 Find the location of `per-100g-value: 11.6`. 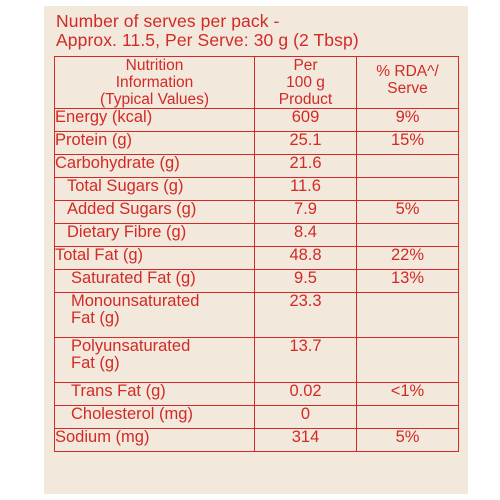

per-100g-value: 11.6 is located at coordinates (305, 189).